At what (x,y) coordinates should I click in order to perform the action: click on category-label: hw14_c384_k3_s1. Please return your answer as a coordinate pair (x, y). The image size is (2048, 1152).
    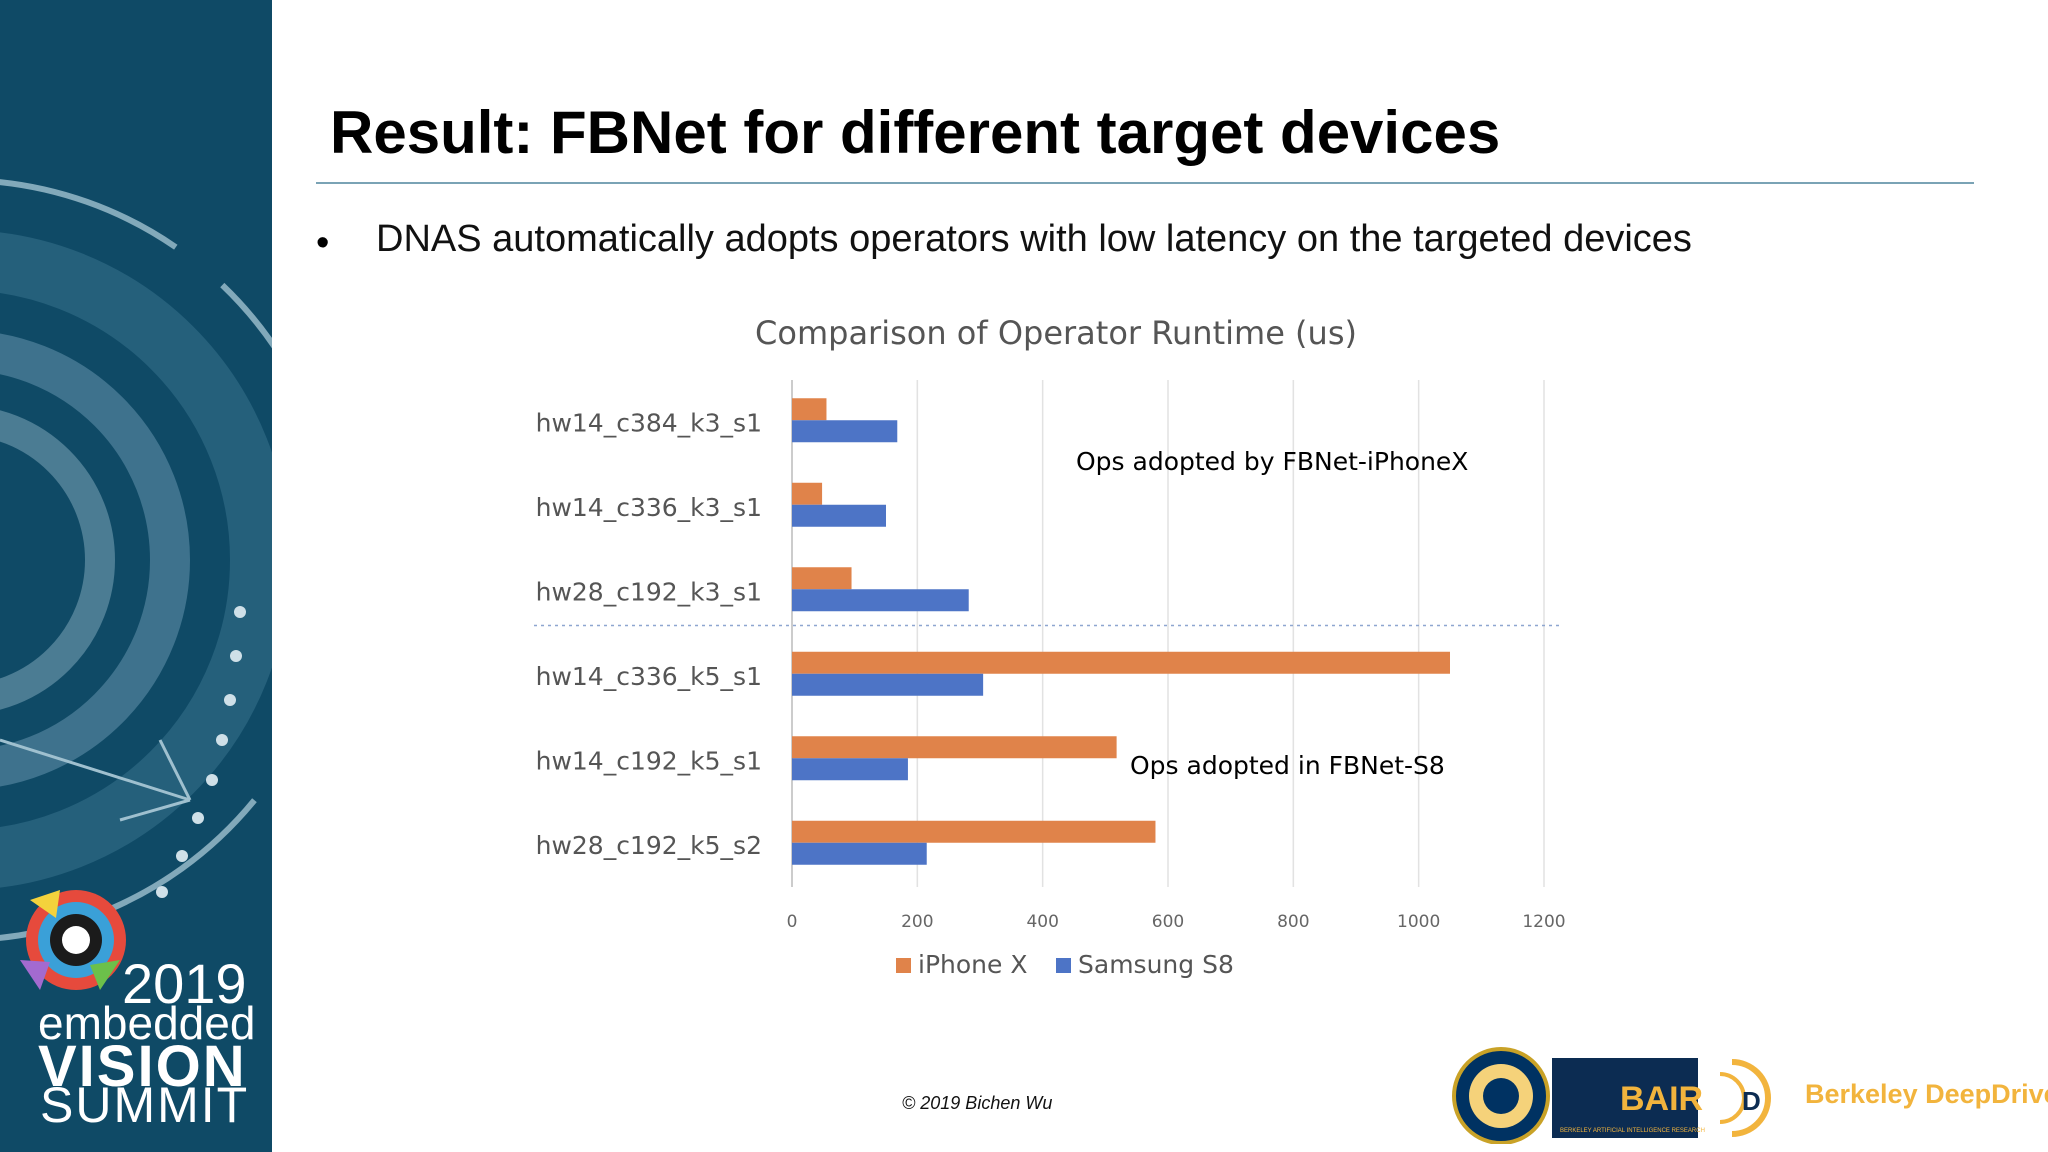
    Looking at the image, I should click on (649, 422).